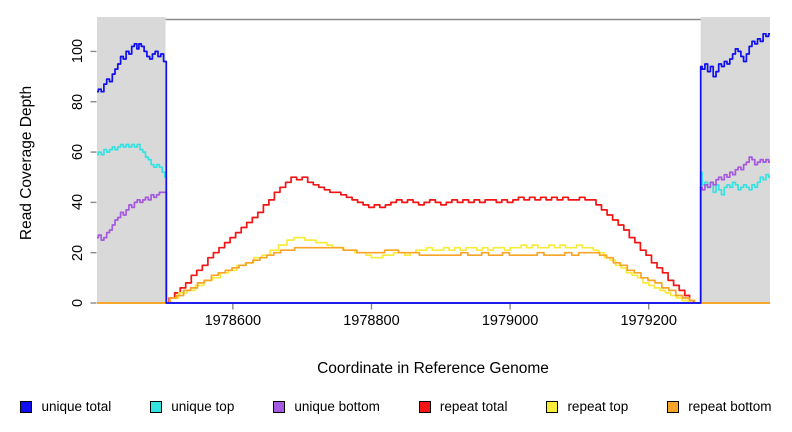  Describe the element at coordinates (26, 163) in the screenshot. I see `y-axis-label: Read Coverage Depth` at that location.